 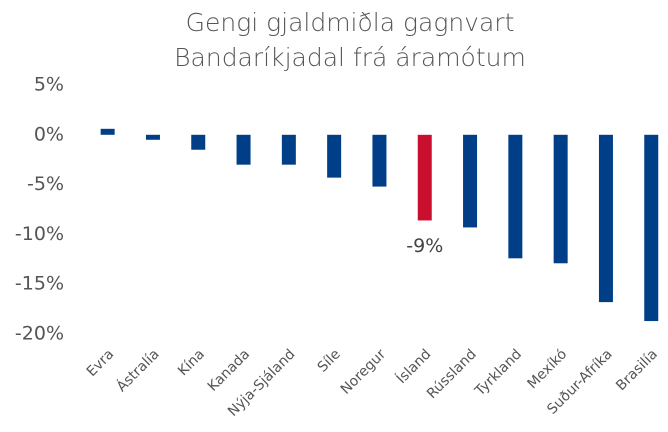 What do you see at coordinates (498, 373) in the screenshot?
I see `x-tick-label: Tyrkland` at bounding box center [498, 373].